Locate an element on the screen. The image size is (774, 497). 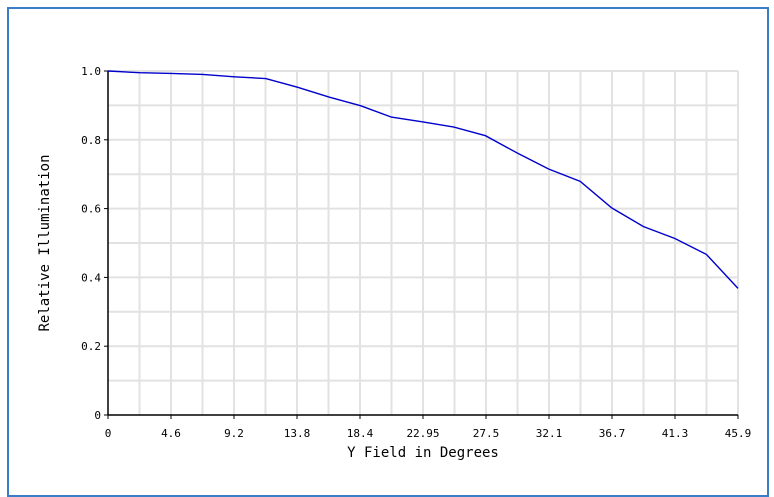
x-tick-label: 13.8 is located at coordinates (297, 433).